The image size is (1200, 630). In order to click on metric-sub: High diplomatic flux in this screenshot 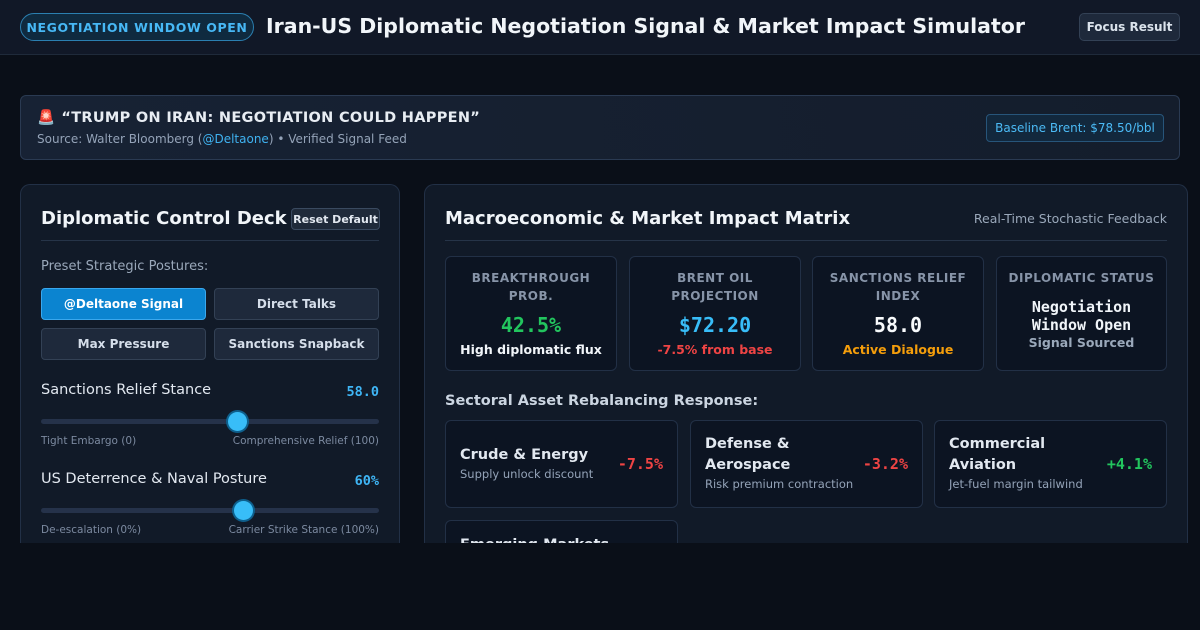, I will do `click(531, 349)`.